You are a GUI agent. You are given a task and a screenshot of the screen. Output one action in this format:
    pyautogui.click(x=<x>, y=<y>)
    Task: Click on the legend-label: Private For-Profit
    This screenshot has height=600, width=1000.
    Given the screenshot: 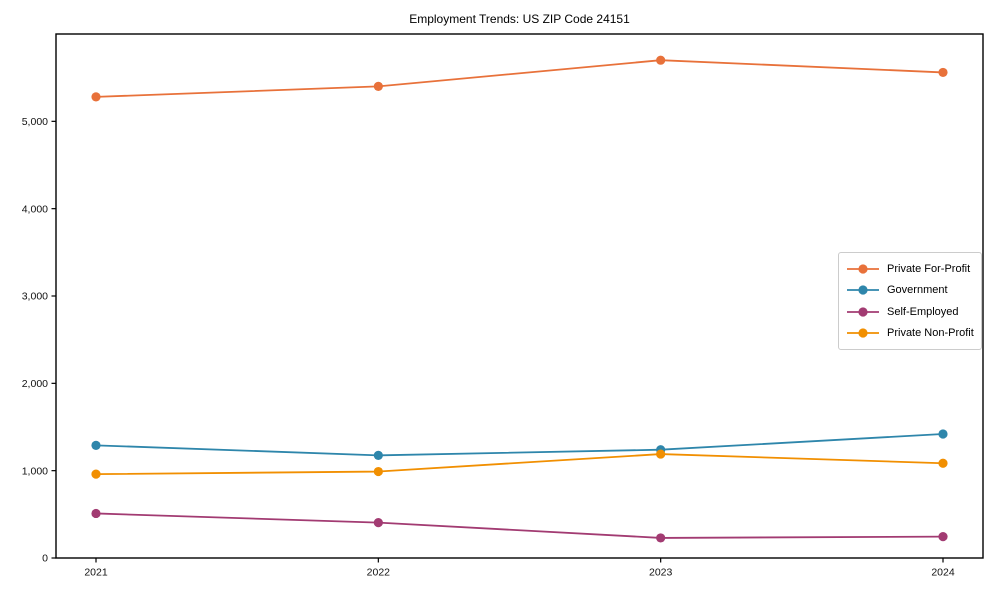 What is the action you would take?
    pyautogui.click(x=929, y=268)
    